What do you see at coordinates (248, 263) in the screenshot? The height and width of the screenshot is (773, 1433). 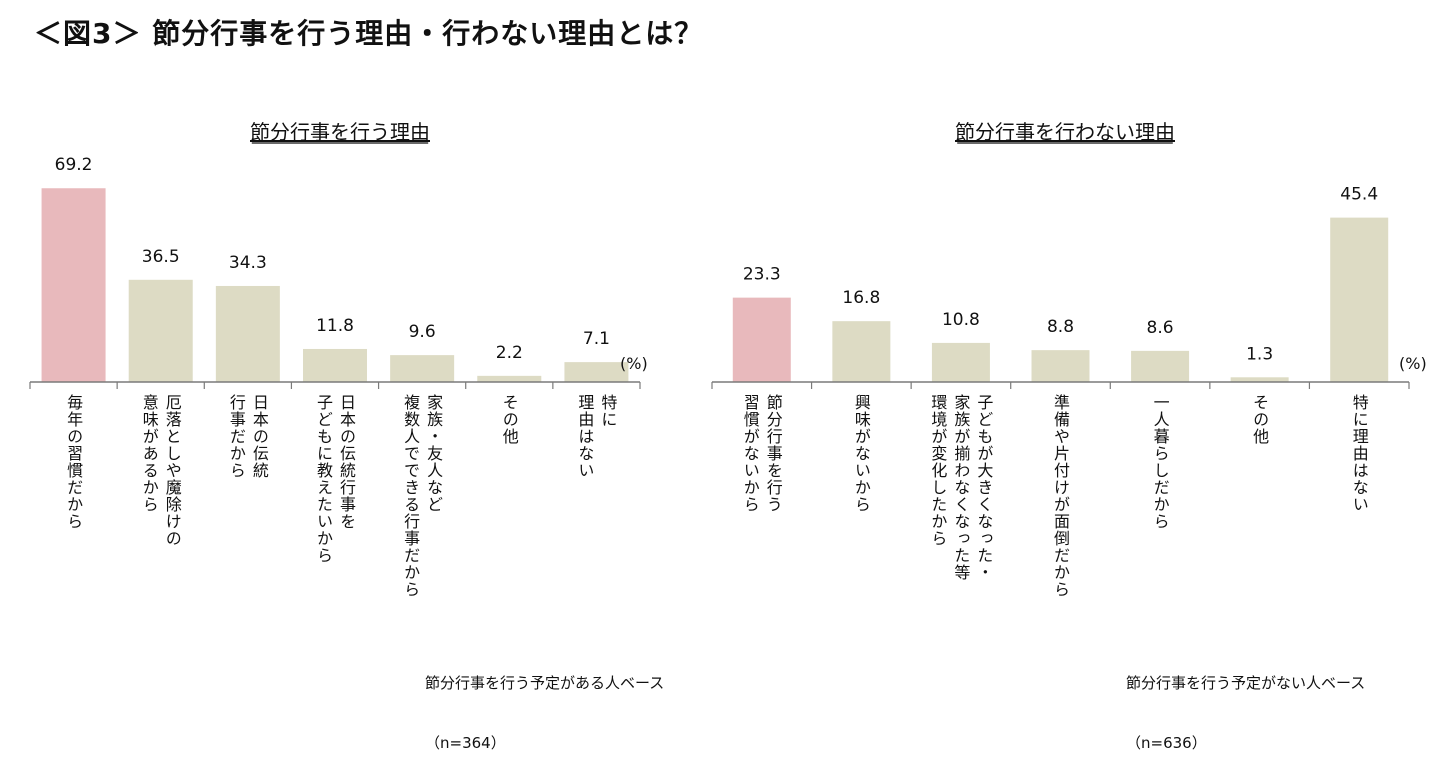 I see `data-label: 34.3` at bounding box center [248, 263].